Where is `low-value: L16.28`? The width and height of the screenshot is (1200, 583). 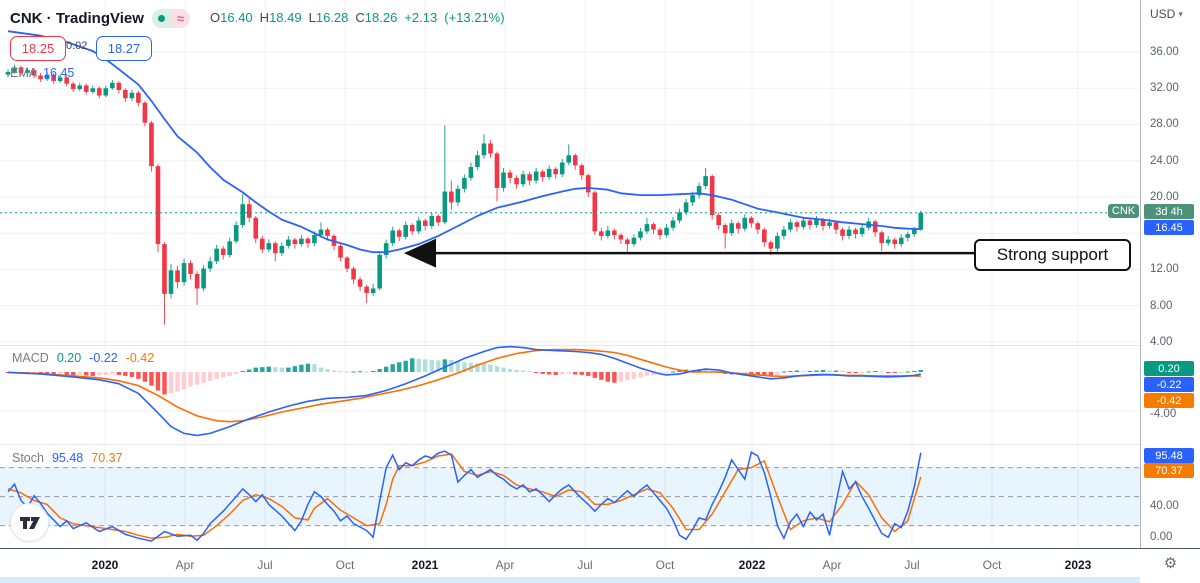 low-value: L16.28 is located at coordinates (328, 17).